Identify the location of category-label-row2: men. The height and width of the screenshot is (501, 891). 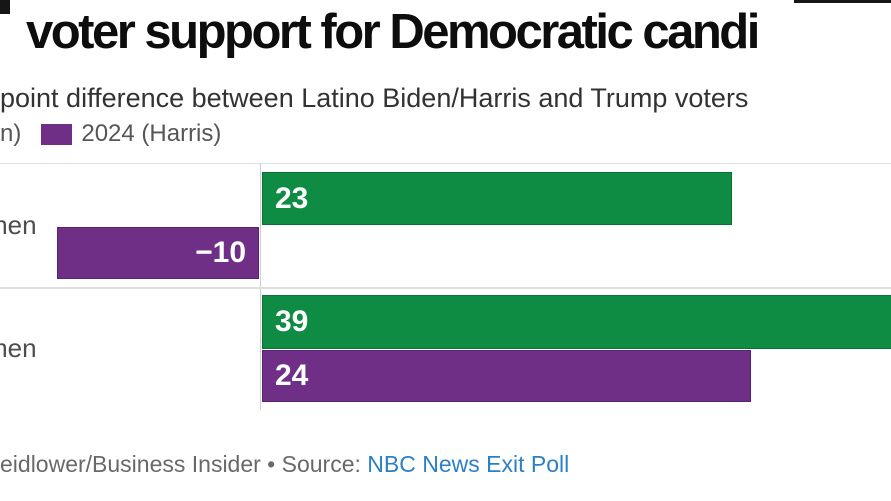
(18, 348).